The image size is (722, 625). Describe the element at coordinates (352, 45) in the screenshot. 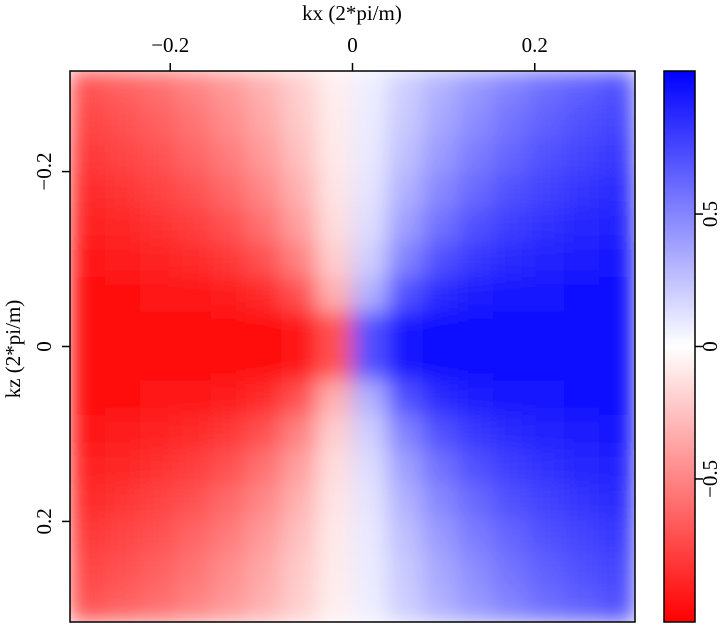

I see `x-tick-label: 0` at that location.